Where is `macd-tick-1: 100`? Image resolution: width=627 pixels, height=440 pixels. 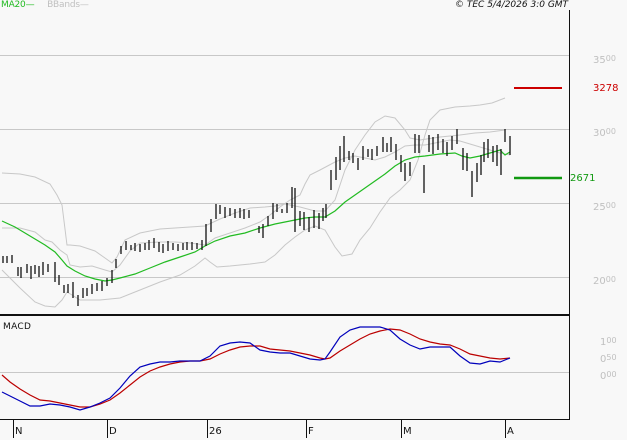
macd-tick-1: 100 is located at coordinates (608, 342).